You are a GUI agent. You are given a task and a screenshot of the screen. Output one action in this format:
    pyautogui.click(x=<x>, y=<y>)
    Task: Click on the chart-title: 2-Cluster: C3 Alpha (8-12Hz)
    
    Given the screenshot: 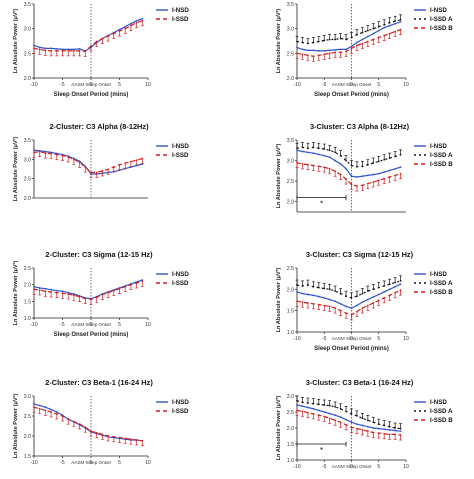 What is the action you would take?
    pyautogui.click(x=99, y=126)
    